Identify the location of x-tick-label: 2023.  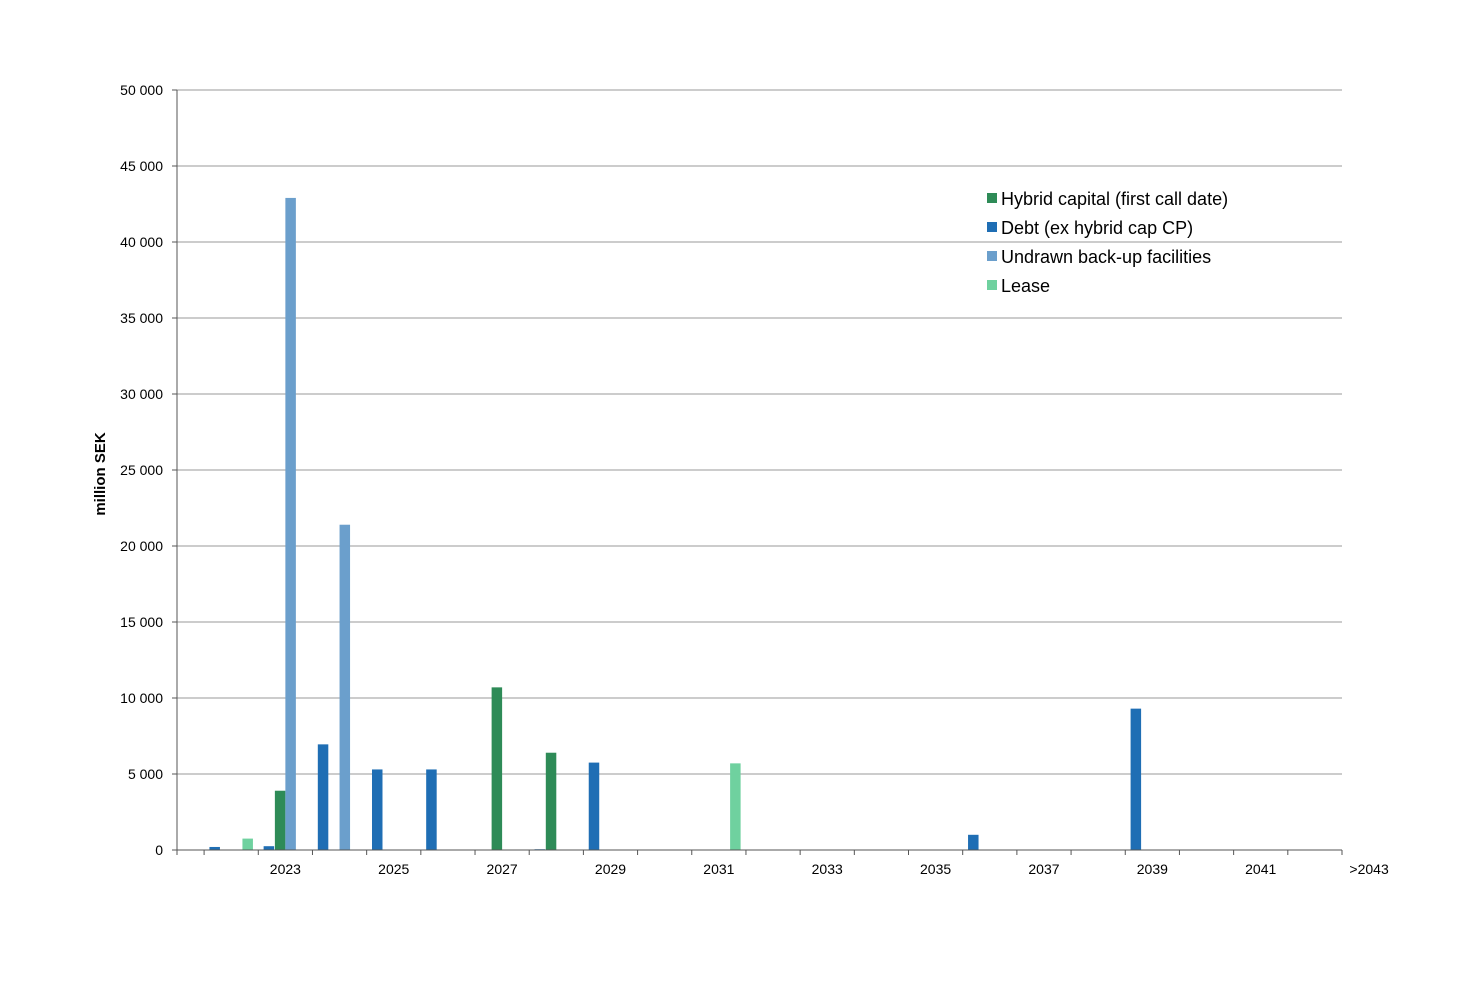
(285, 869).